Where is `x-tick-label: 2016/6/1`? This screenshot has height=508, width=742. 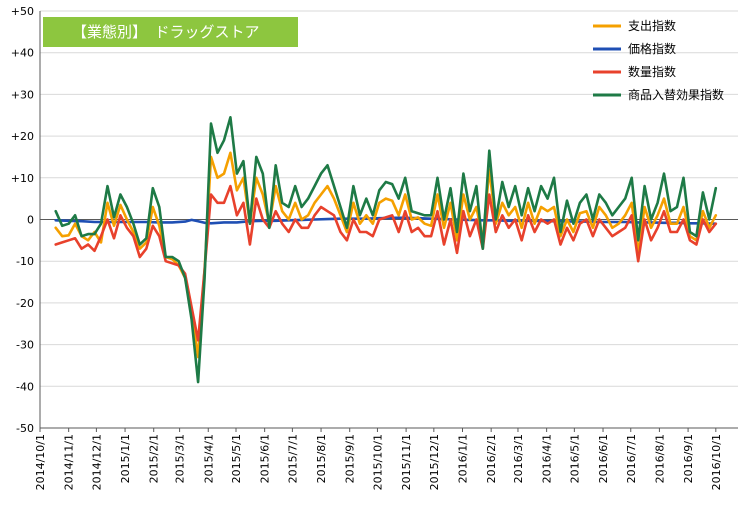
x-tick-label: 2016/6/1 is located at coordinates (603, 458).